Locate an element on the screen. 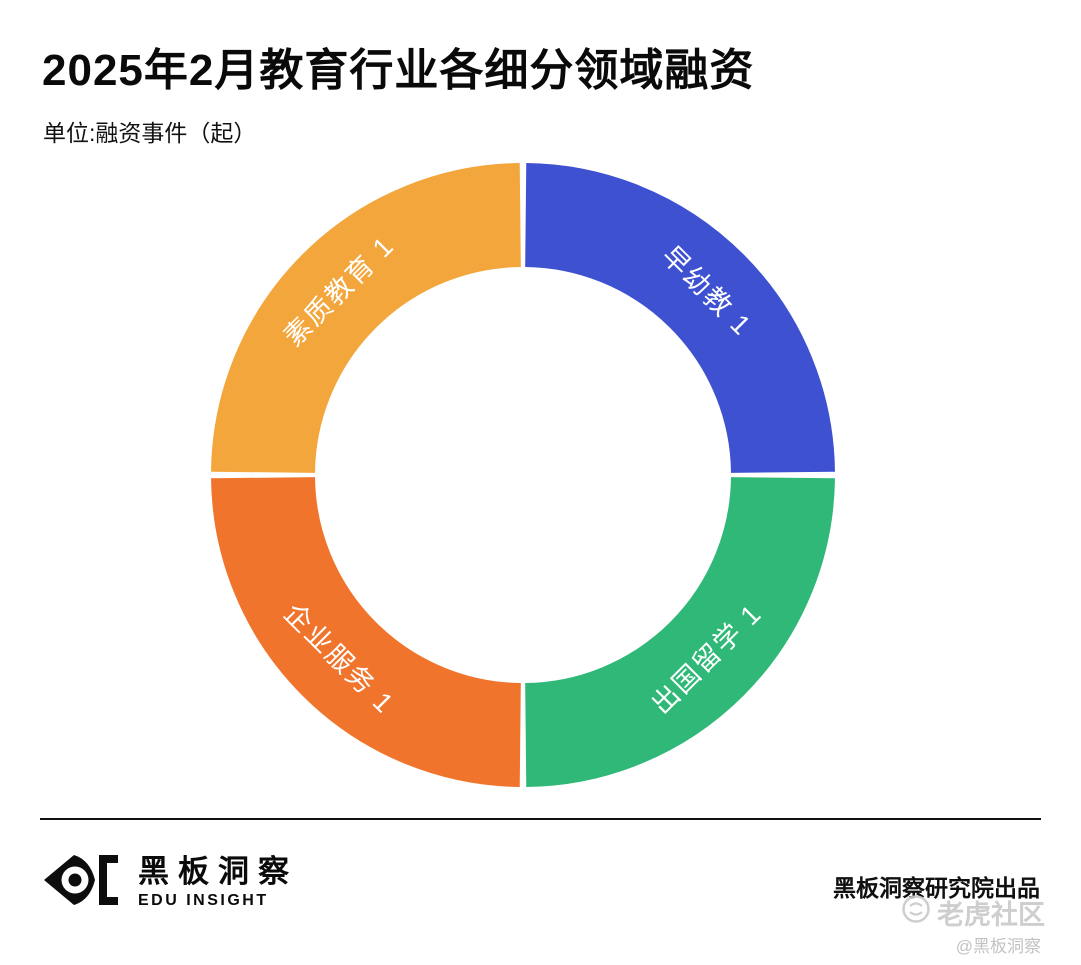 The image size is (1081, 965). brand-name: 黑板洞察 is located at coordinates (218, 871).